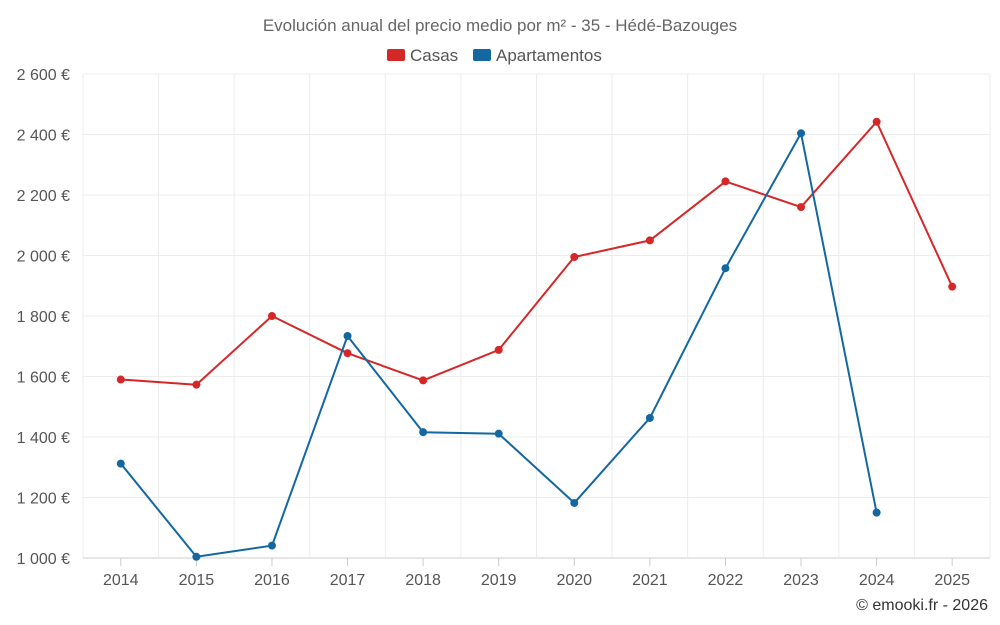 The height and width of the screenshot is (625, 1000). Describe the element at coordinates (650, 580) in the screenshot. I see `x-tick-label: 2021` at that location.